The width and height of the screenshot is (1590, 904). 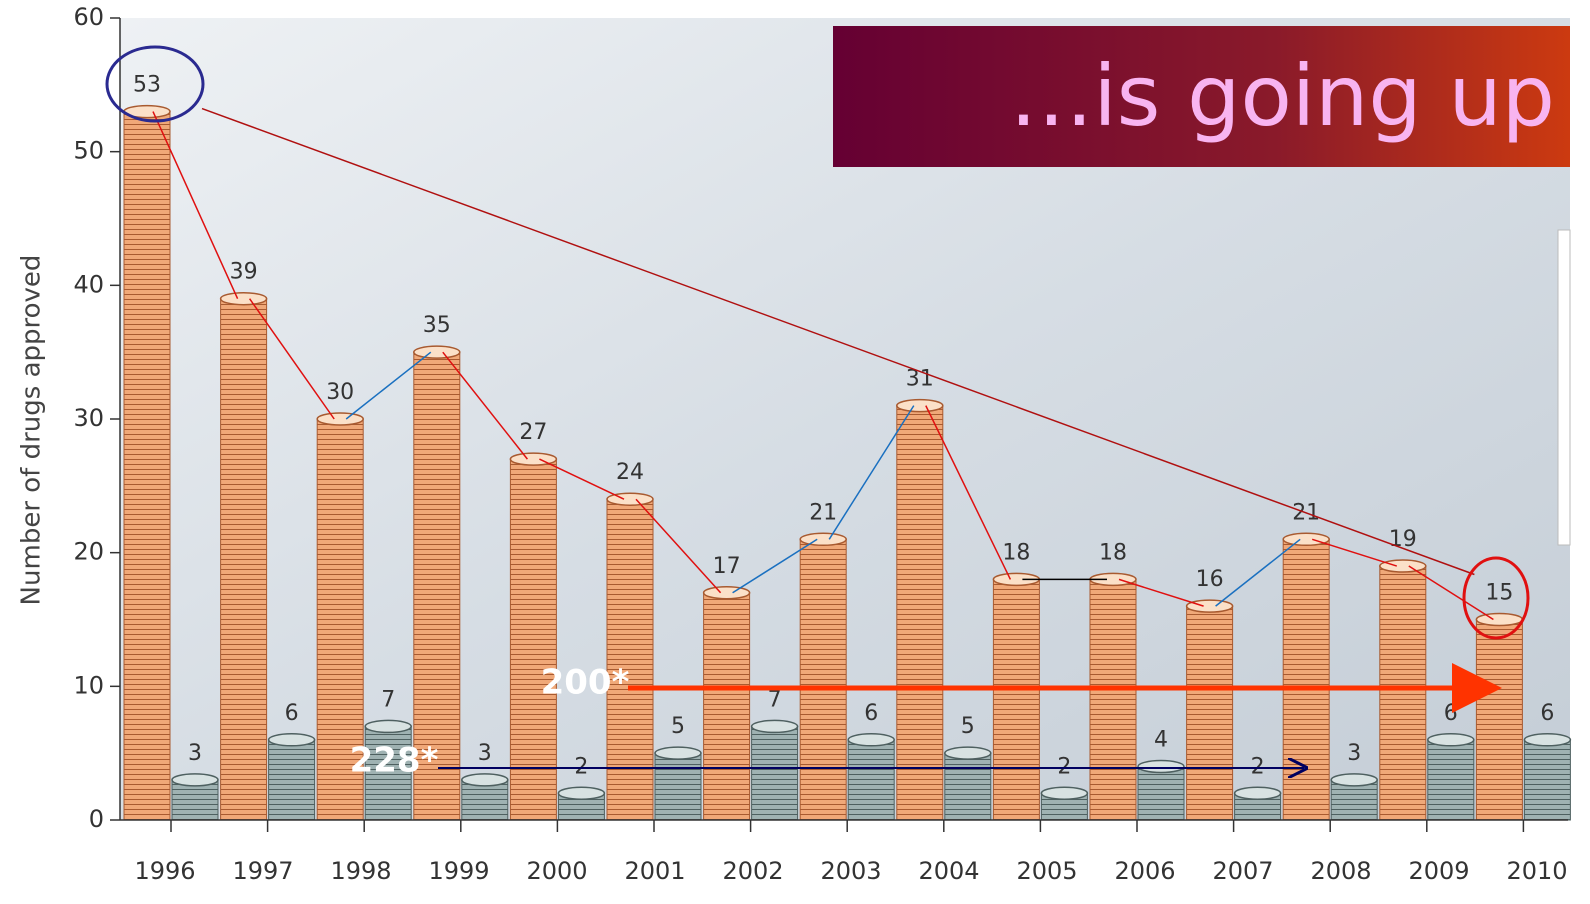 I want to click on y-tick-label: 60, so click(x=88, y=17).